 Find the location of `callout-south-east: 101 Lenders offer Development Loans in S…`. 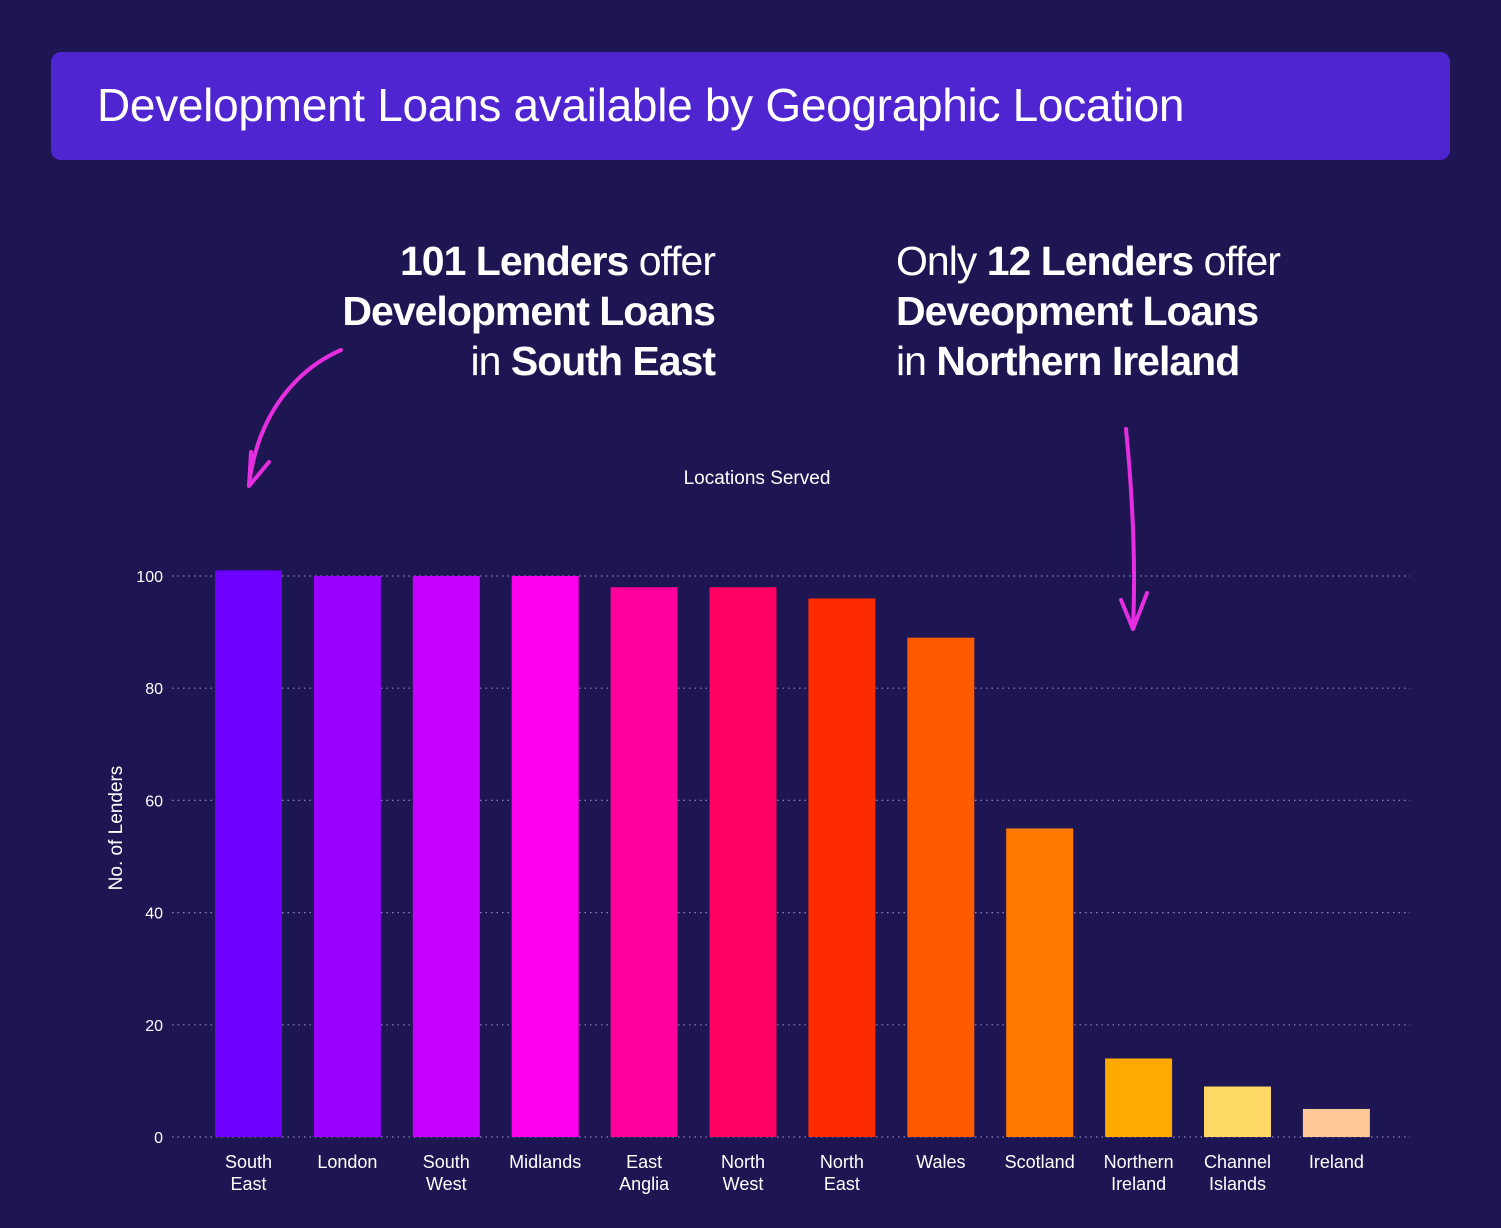

callout-south-east: 101 Lenders offer Development Loans in S… is located at coordinates (529, 311).